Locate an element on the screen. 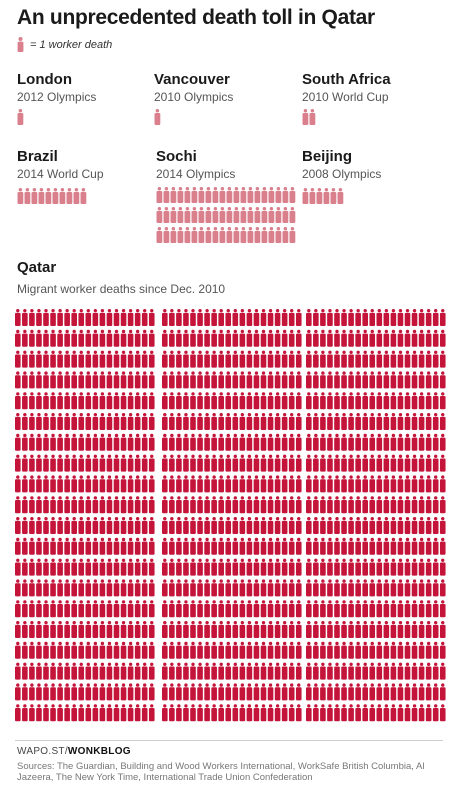 The width and height of the screenshot is (460, 795). pictogram-beijing is located at coordinates (323, 196).